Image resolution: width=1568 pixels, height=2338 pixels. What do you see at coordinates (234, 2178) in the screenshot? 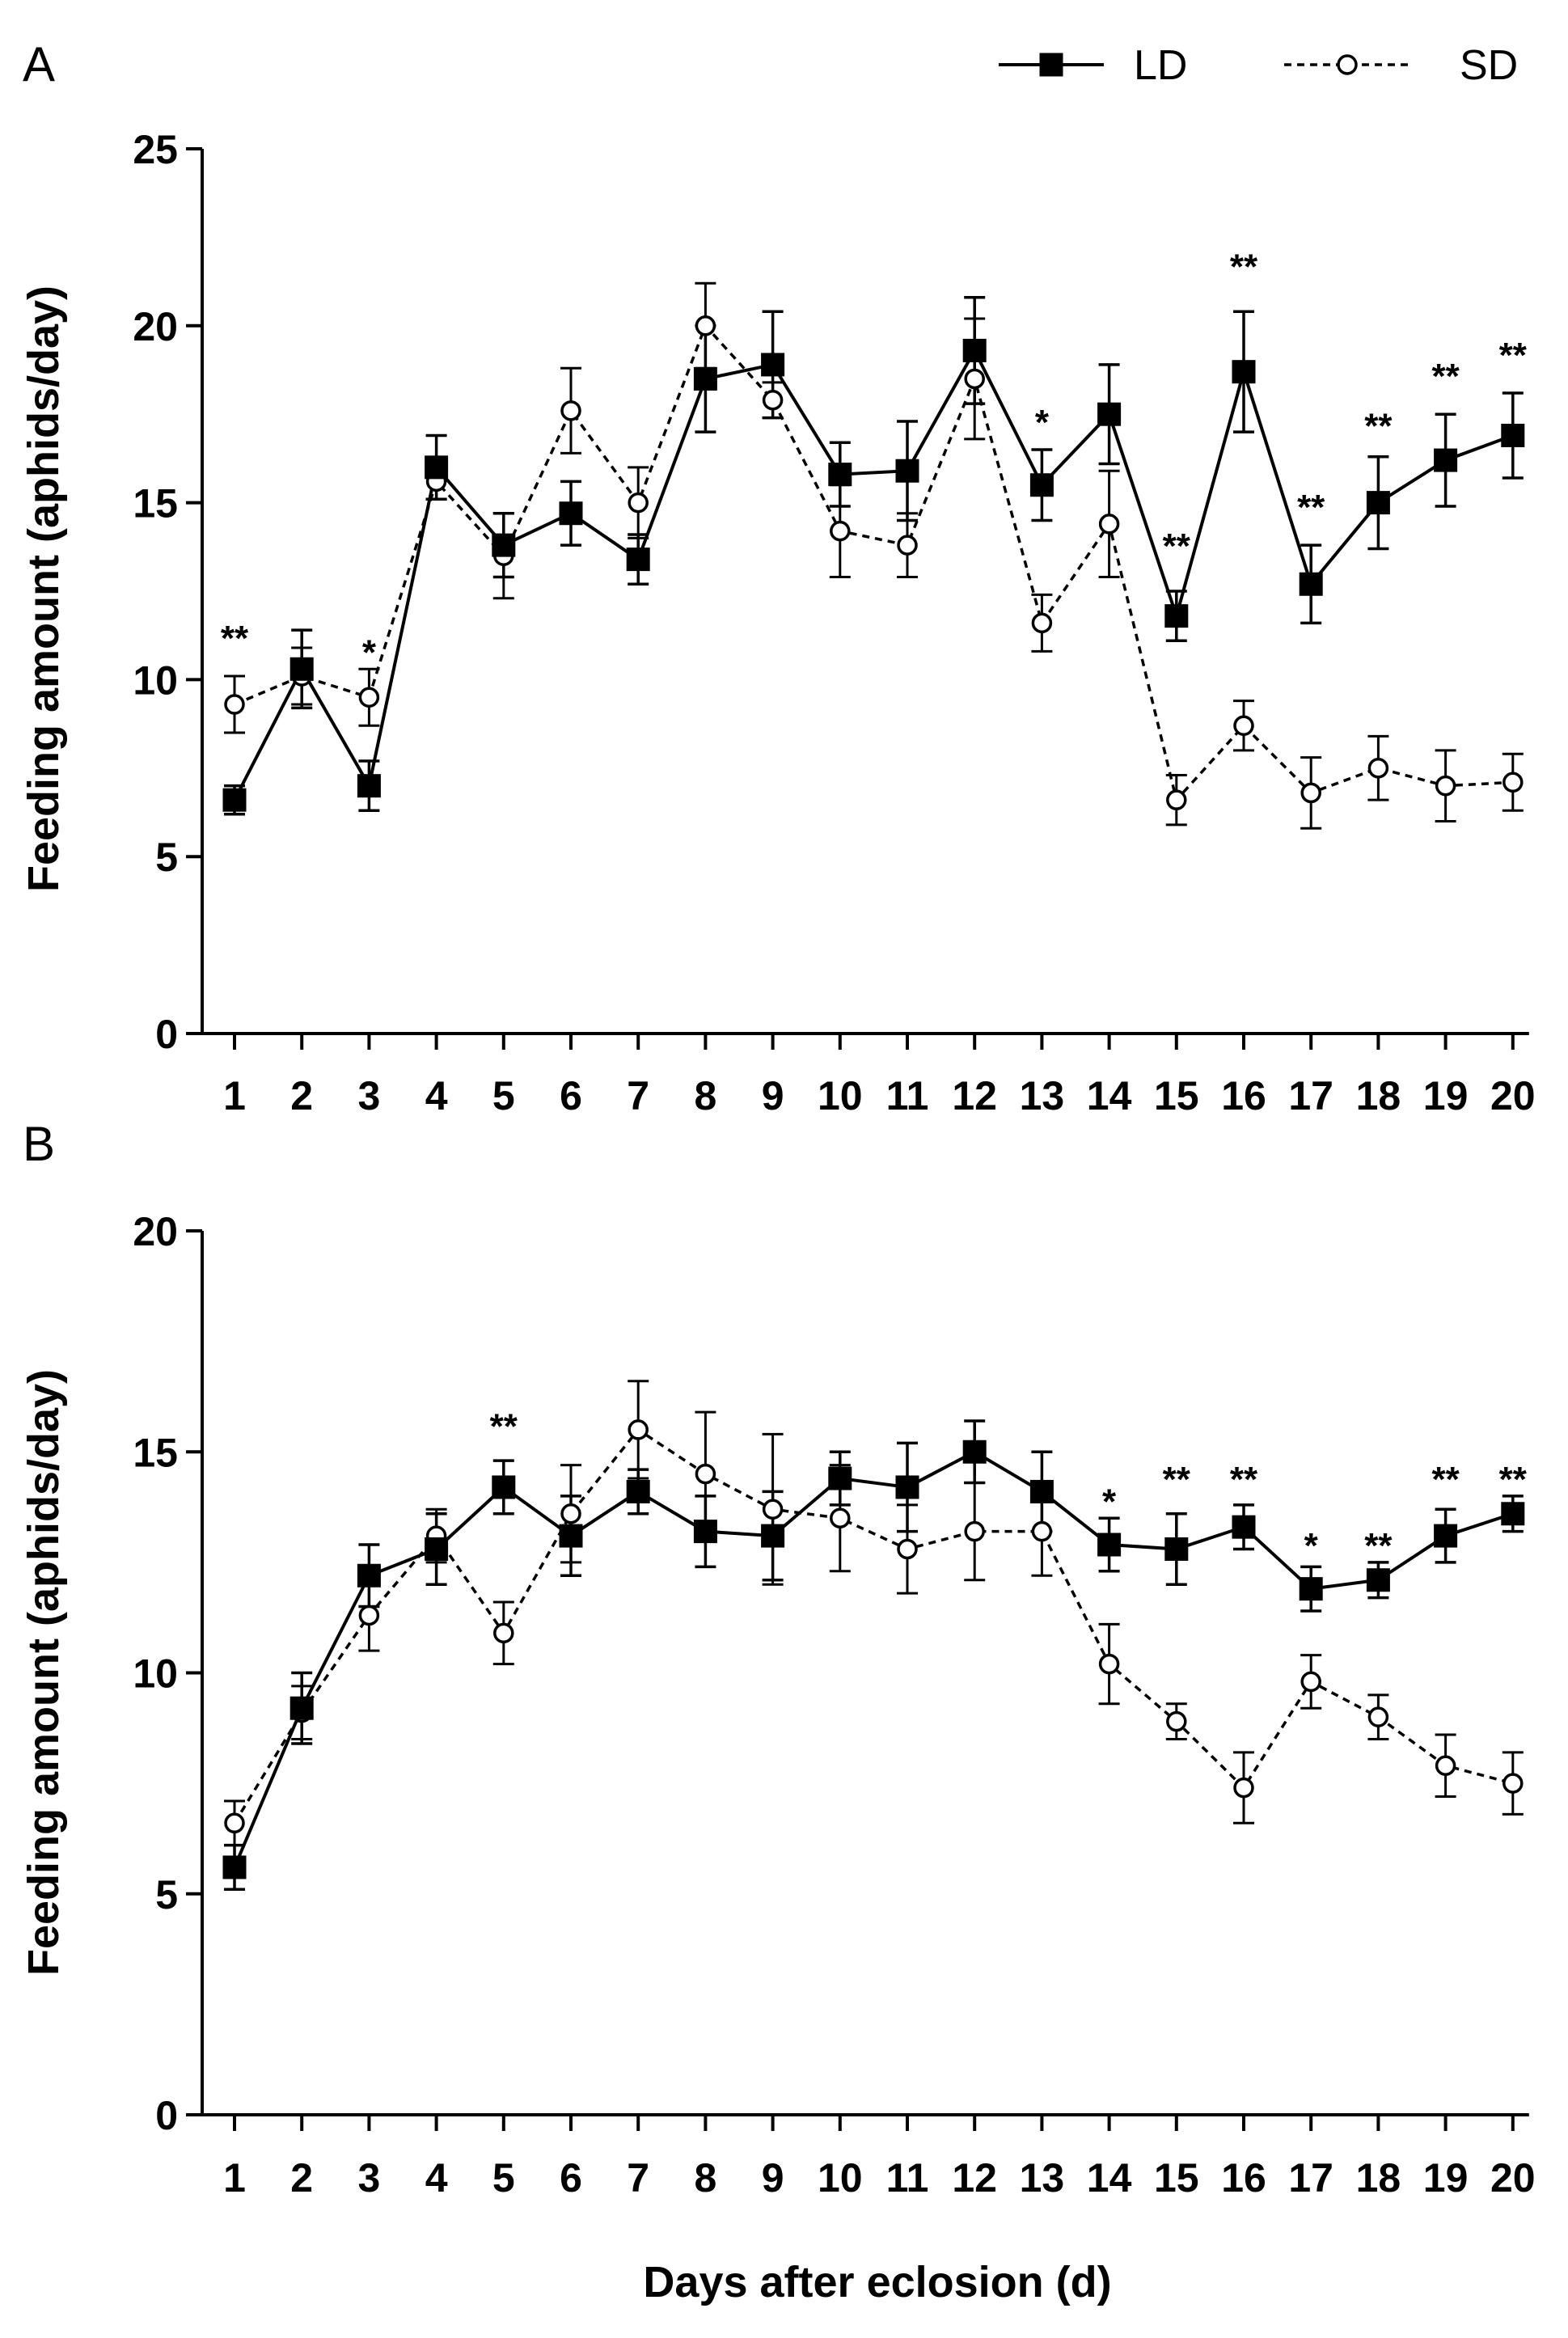
I see `x-tick-label: 1` at bounding box center [234, 2178].